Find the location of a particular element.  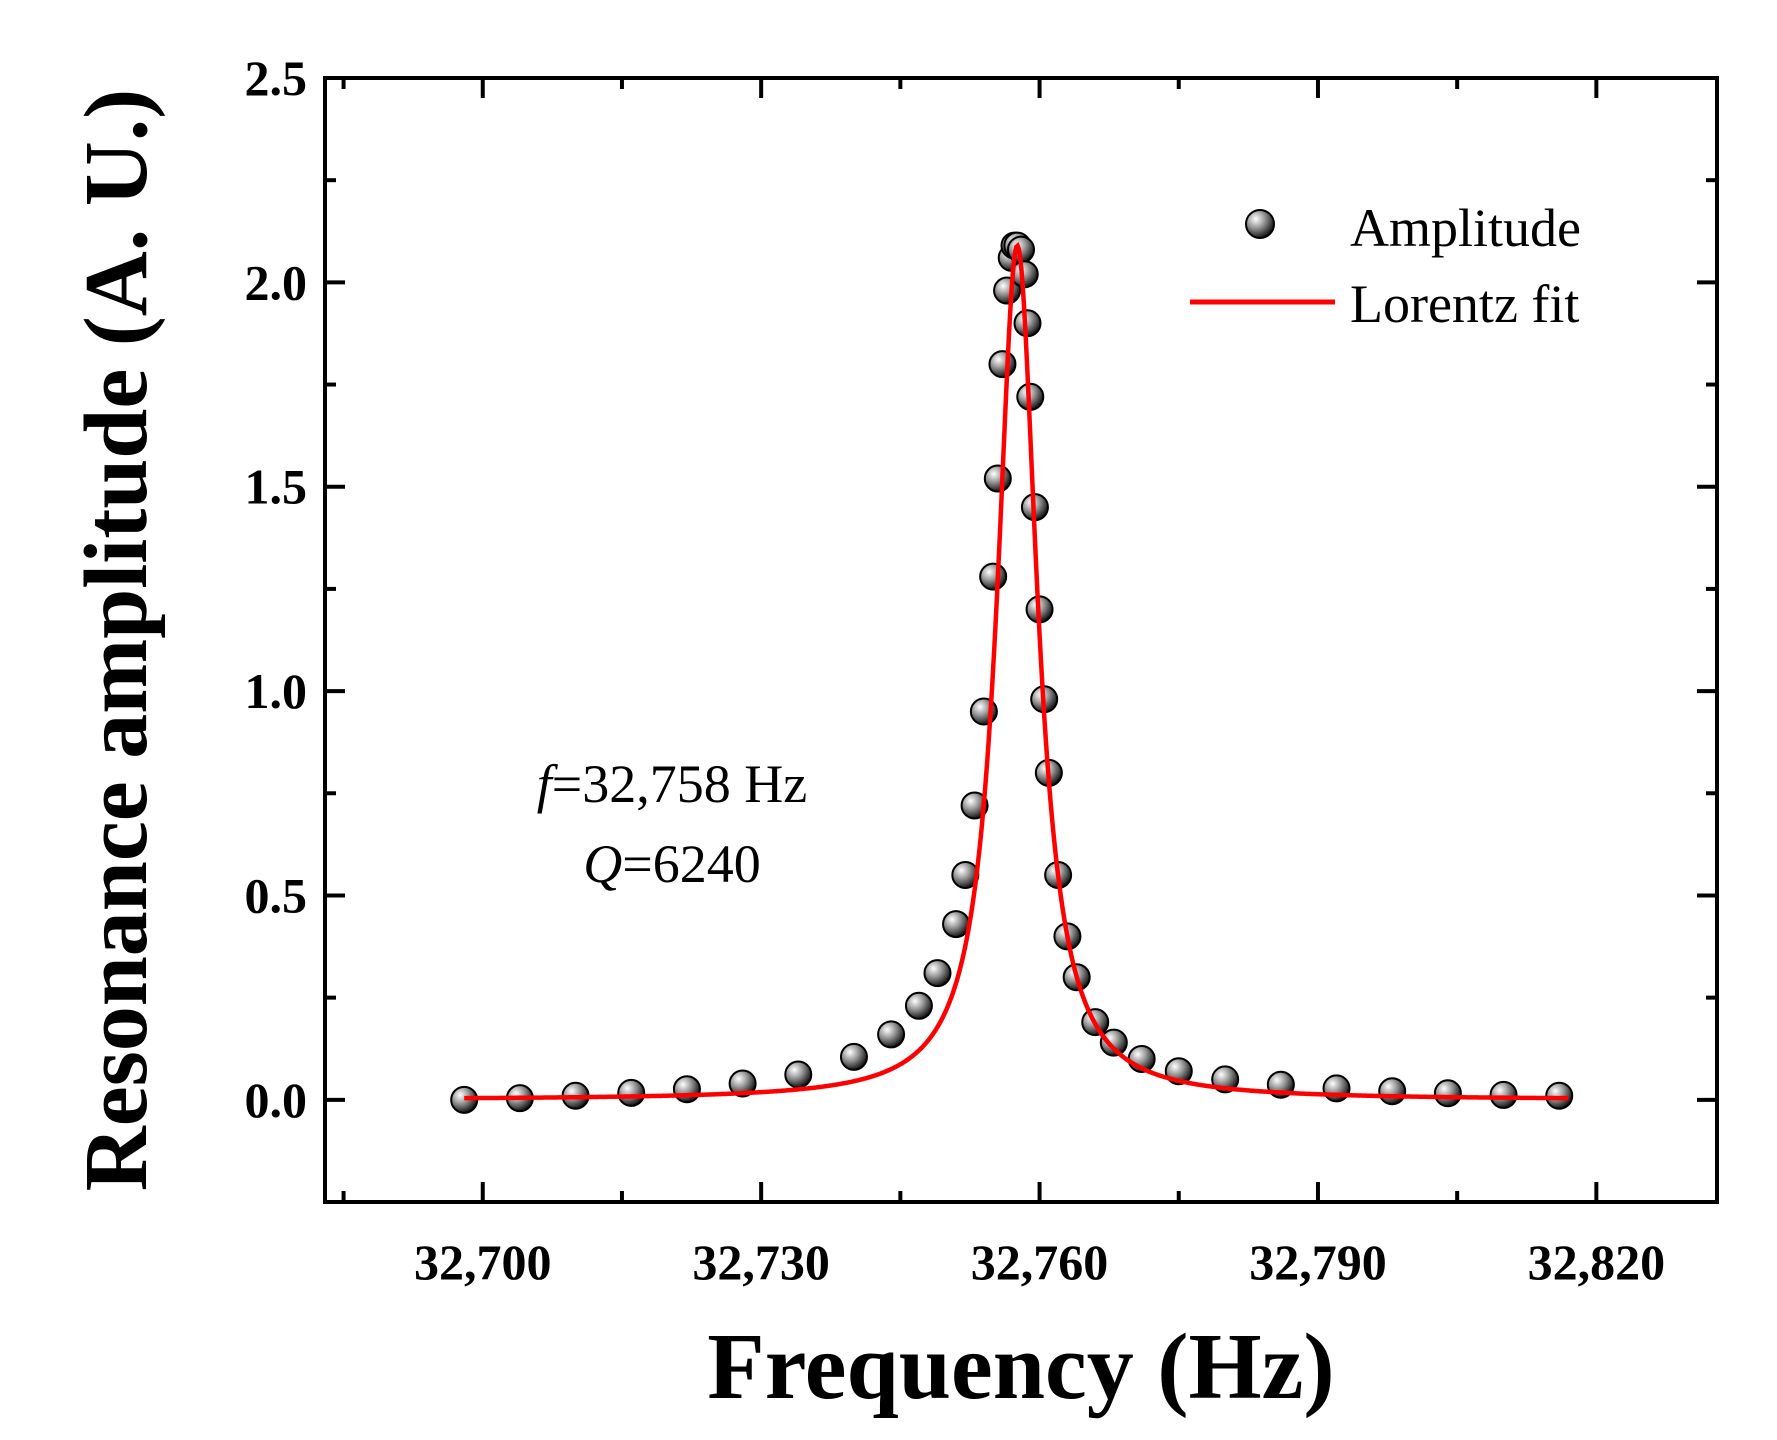

y-tick-label: 1.5 is located at coordinates (276, 487).